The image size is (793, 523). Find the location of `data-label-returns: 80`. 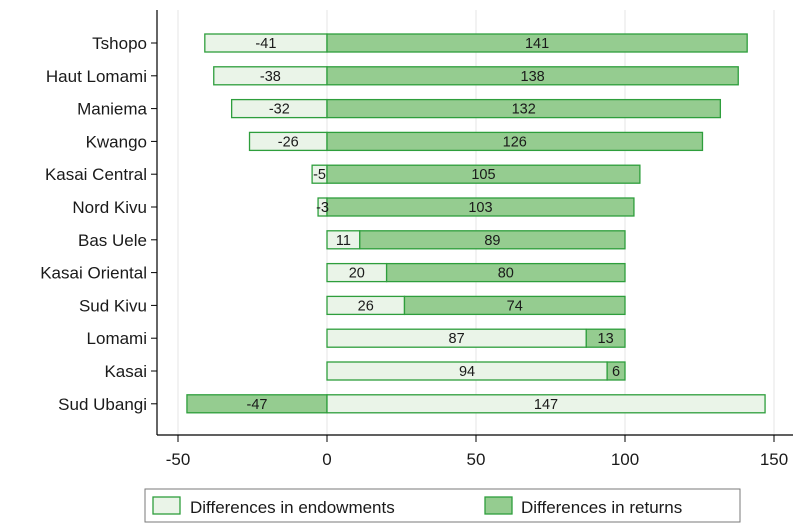

data-label-returns: 80 is located at coordinates (506, 274).